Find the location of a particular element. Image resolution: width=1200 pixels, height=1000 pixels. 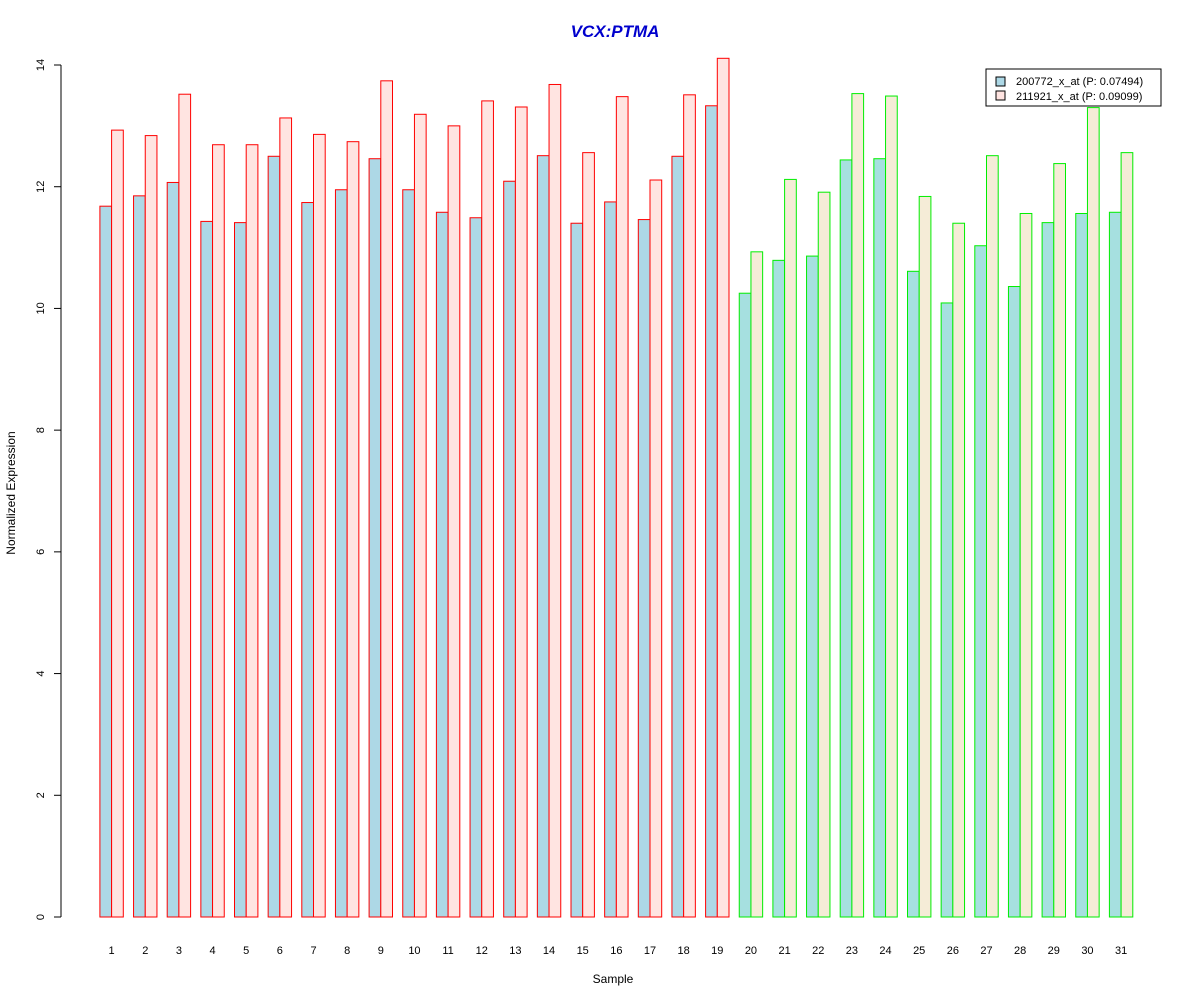

x-tick-label: 26 is located at coordinates (953, 951).